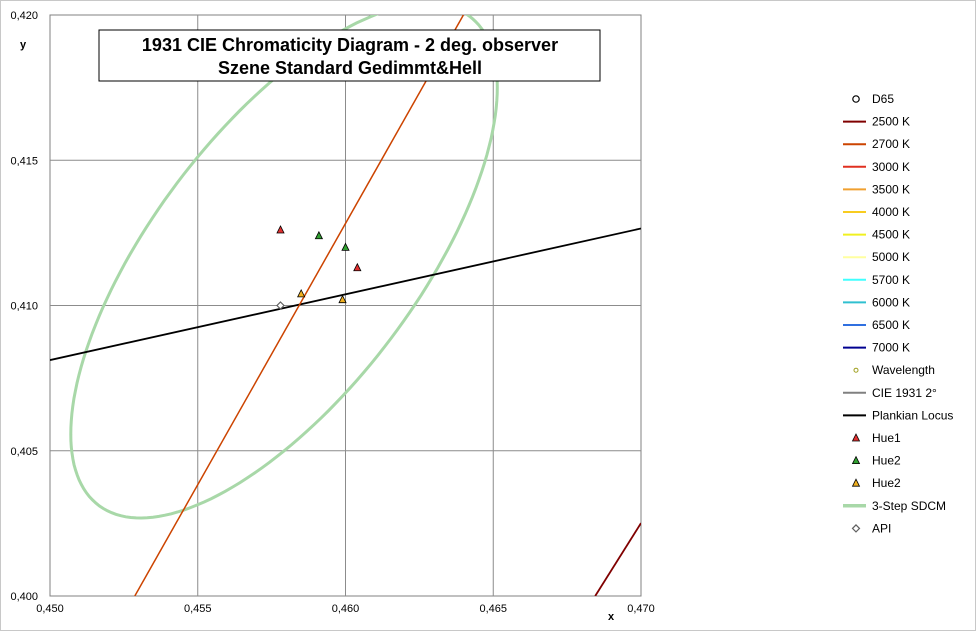 This screenshot has height=631, width=976. Describe the element at coordinates (886, 438) in the screenshot. I see `legend-label: Hue1` at that location.